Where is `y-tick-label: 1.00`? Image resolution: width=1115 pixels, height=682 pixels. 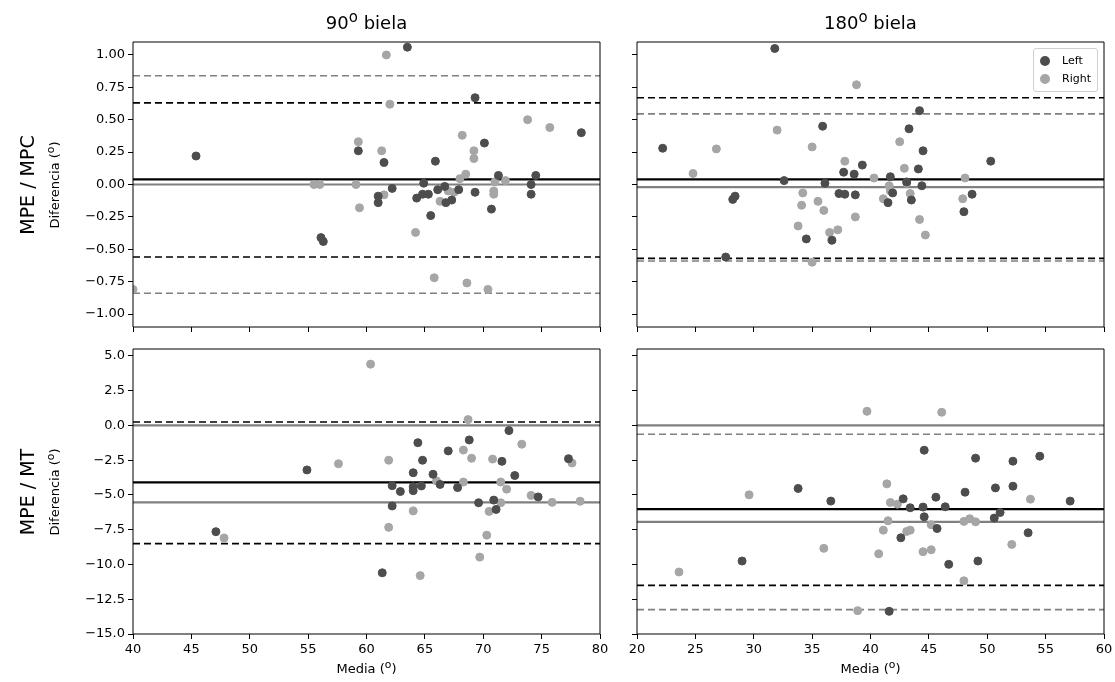 y-tick-label: 1.00 is located at coordinates (110, 54).